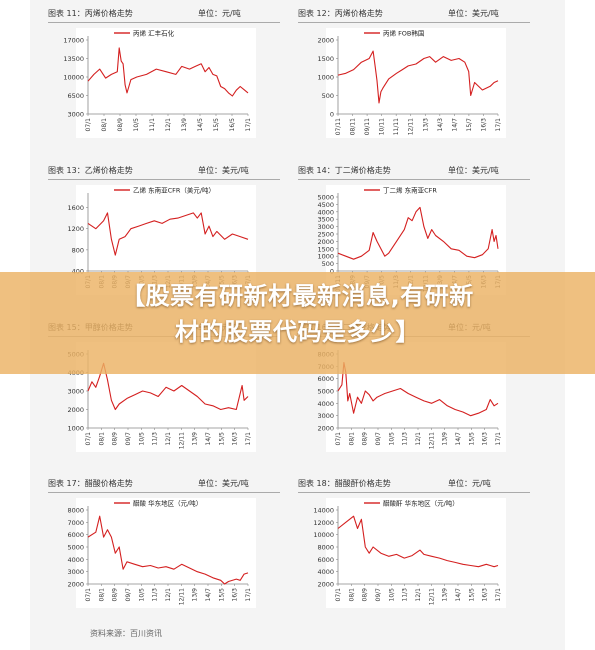 This screenshot has height=650, width=595. I want to click on figure-title: 图表 12：丙烯价格走势, so click(340, 13).